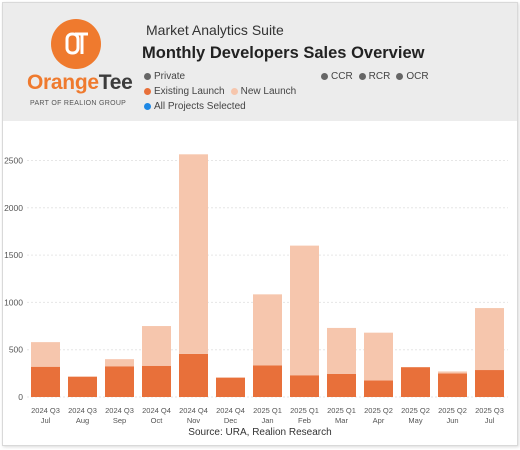  I want to click on region-filter-ccr: CCR, so click(337, 76).